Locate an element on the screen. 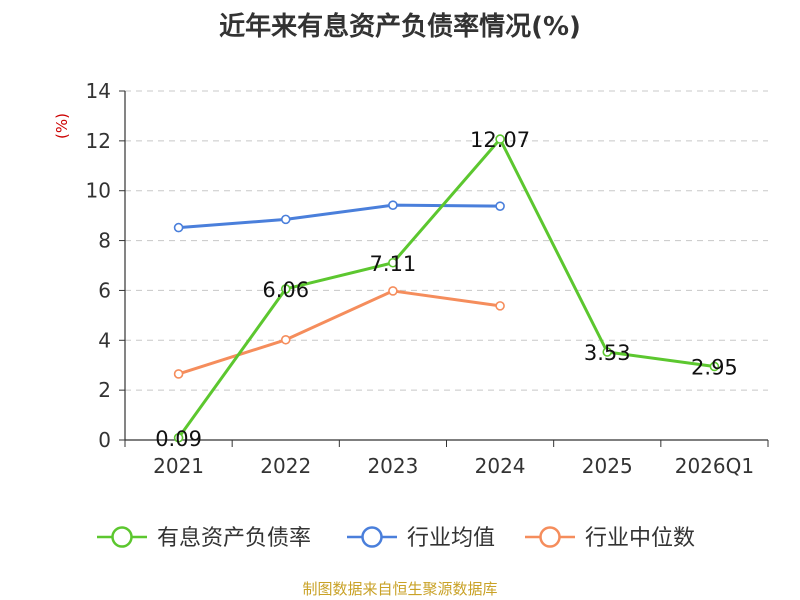  source-note: 制图数据来自恒生聚源数据库 is located at coordinates (399, 589).